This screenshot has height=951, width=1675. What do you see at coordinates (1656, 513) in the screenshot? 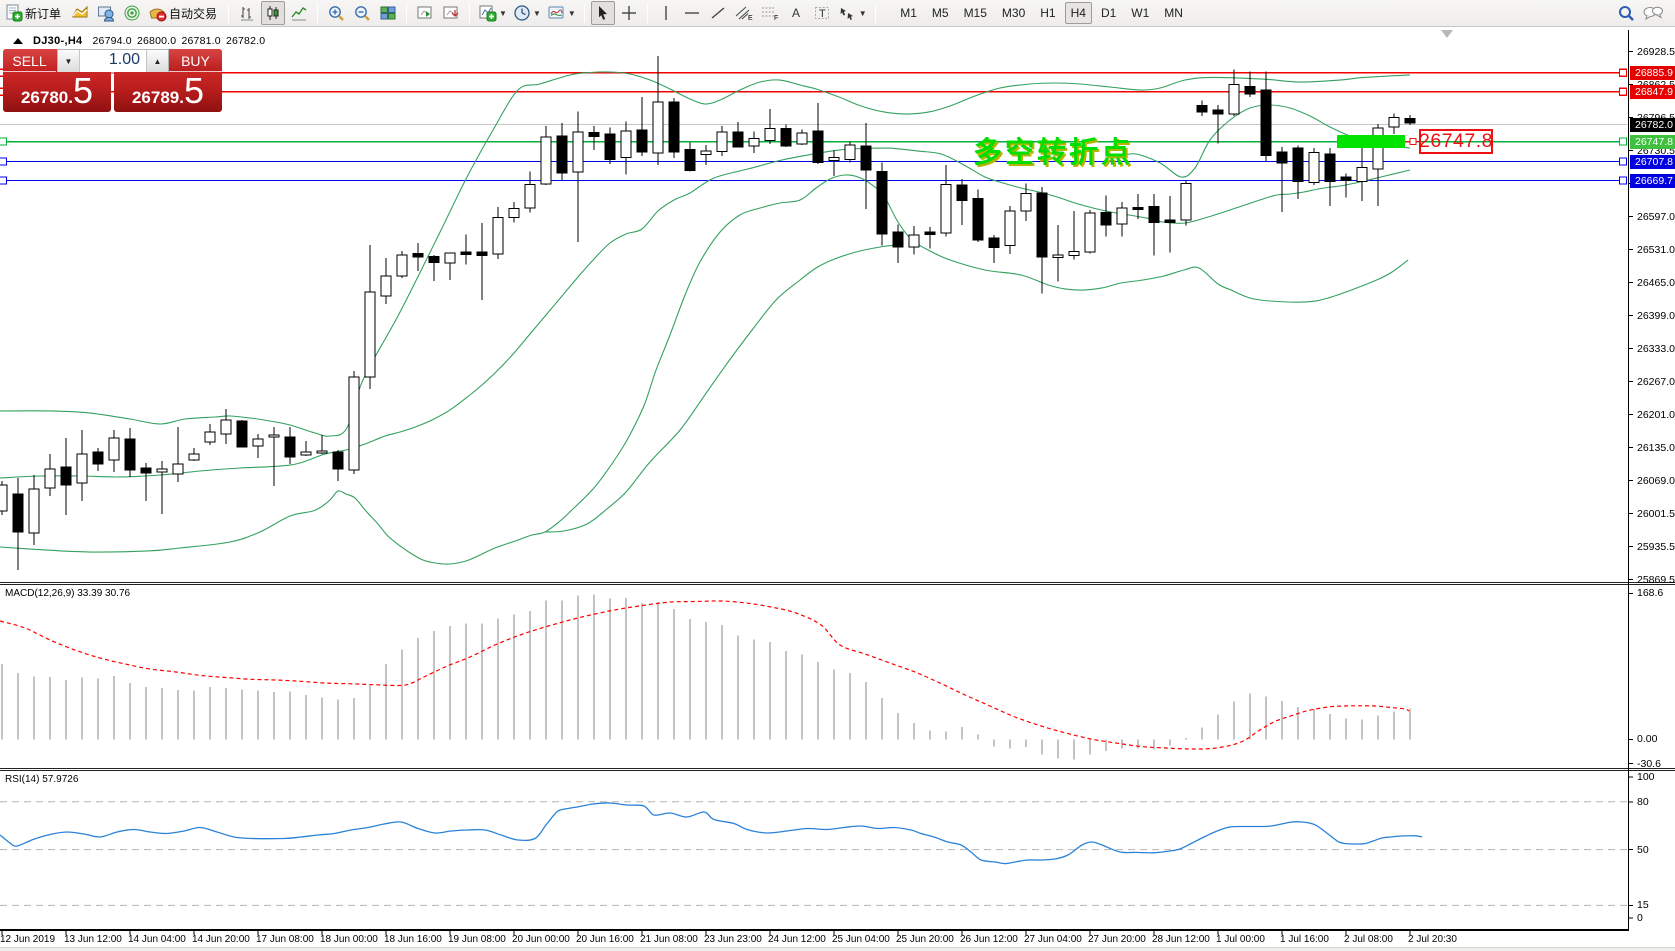
I see `price-tick-label: 26001.5` at bounding box center [1656, 513].